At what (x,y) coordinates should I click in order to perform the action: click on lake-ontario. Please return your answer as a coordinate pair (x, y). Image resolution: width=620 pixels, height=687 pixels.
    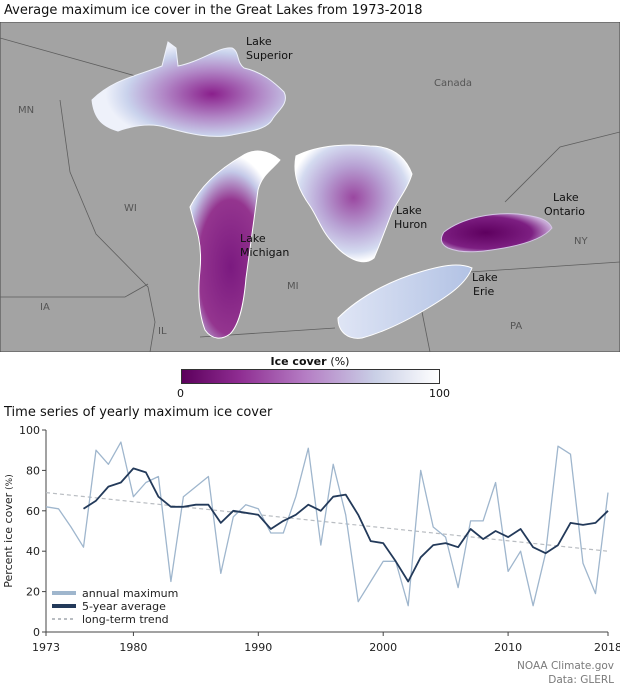
    Looking at the image, I should click on (496, 233).